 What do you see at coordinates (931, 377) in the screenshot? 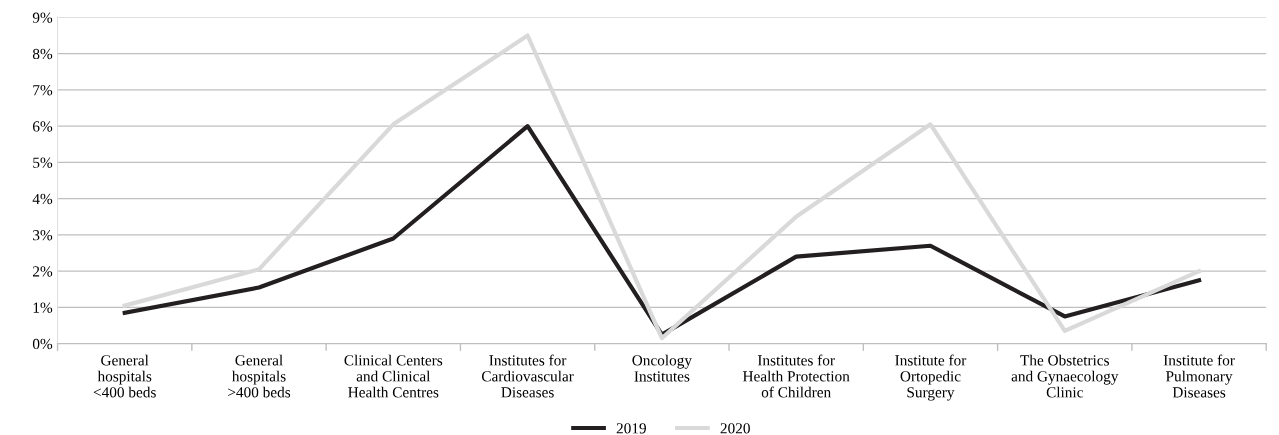
I see `x-tick-label: Institute for Ortopedic Surgery` at bounding box center [931, 377].